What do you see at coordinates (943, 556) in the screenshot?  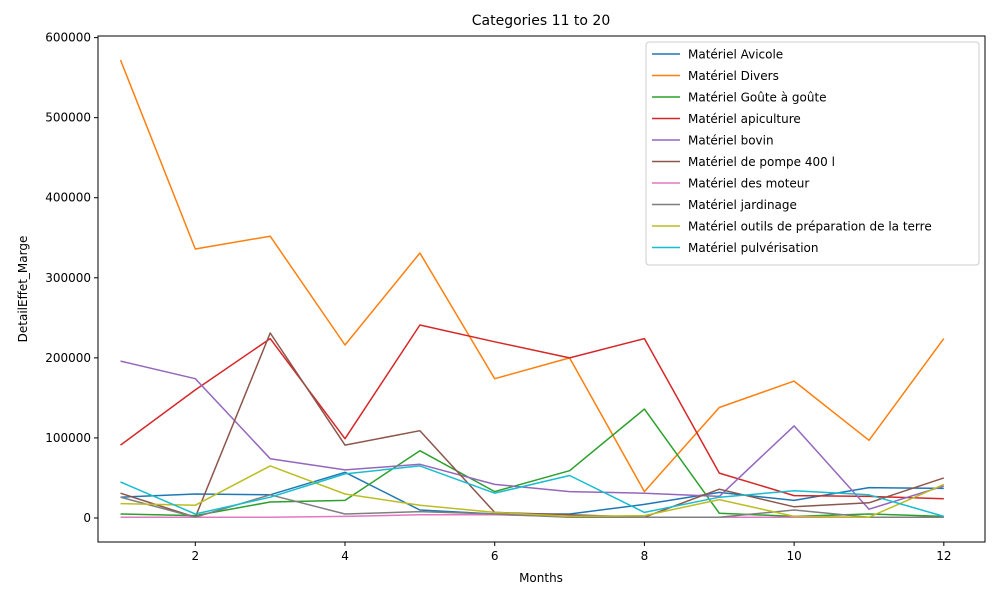 I see `x-tick-label: 12` at bounding box center [943, 556].